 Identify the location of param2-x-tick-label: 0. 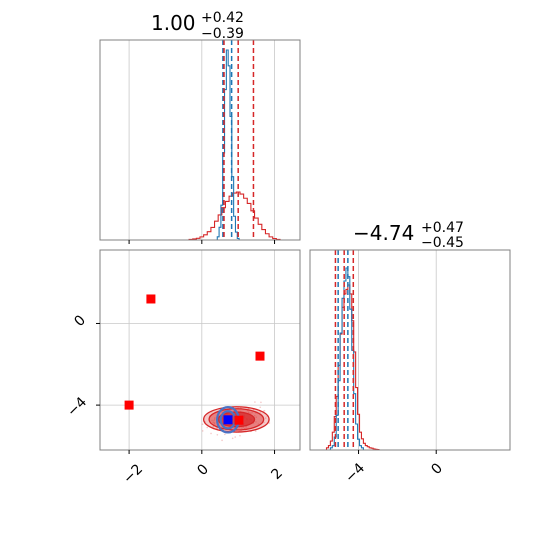
(437, 469).